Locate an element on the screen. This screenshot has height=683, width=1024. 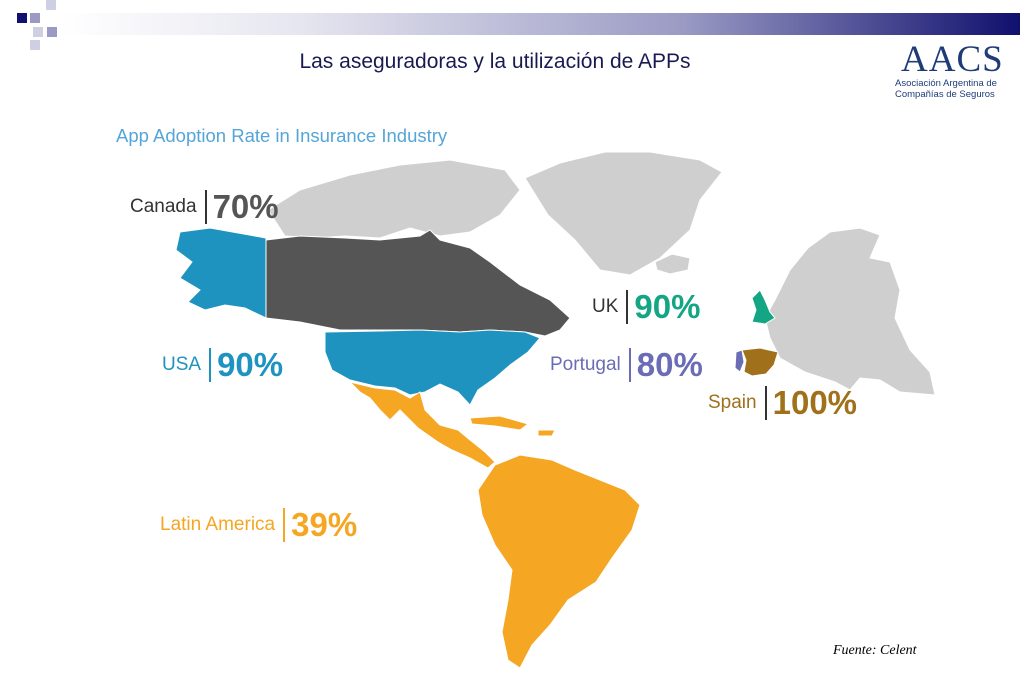
label-usa: USA 90% is located at coordinates (222, 365).